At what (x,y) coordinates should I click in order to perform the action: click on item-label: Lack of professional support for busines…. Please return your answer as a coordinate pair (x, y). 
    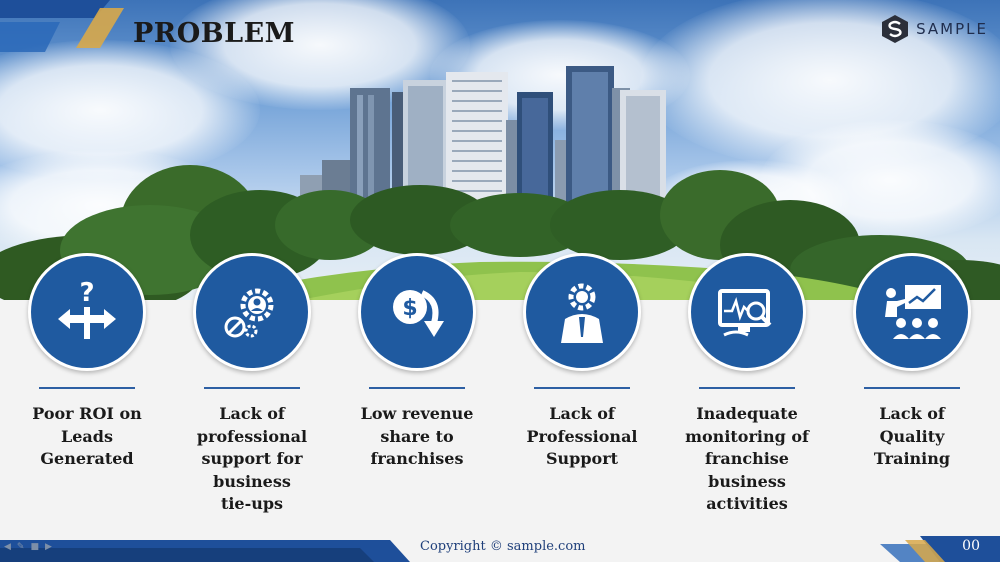
    Looking at the image, I should click on (252, 458).